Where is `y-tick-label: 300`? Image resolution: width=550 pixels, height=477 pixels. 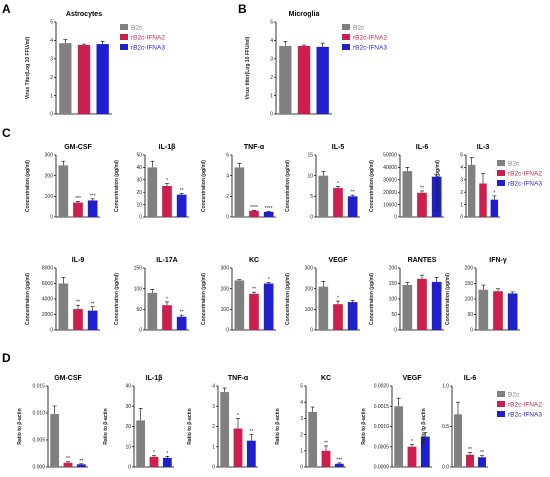
y-tick-label: 300 is located at coordinates (49, 156).